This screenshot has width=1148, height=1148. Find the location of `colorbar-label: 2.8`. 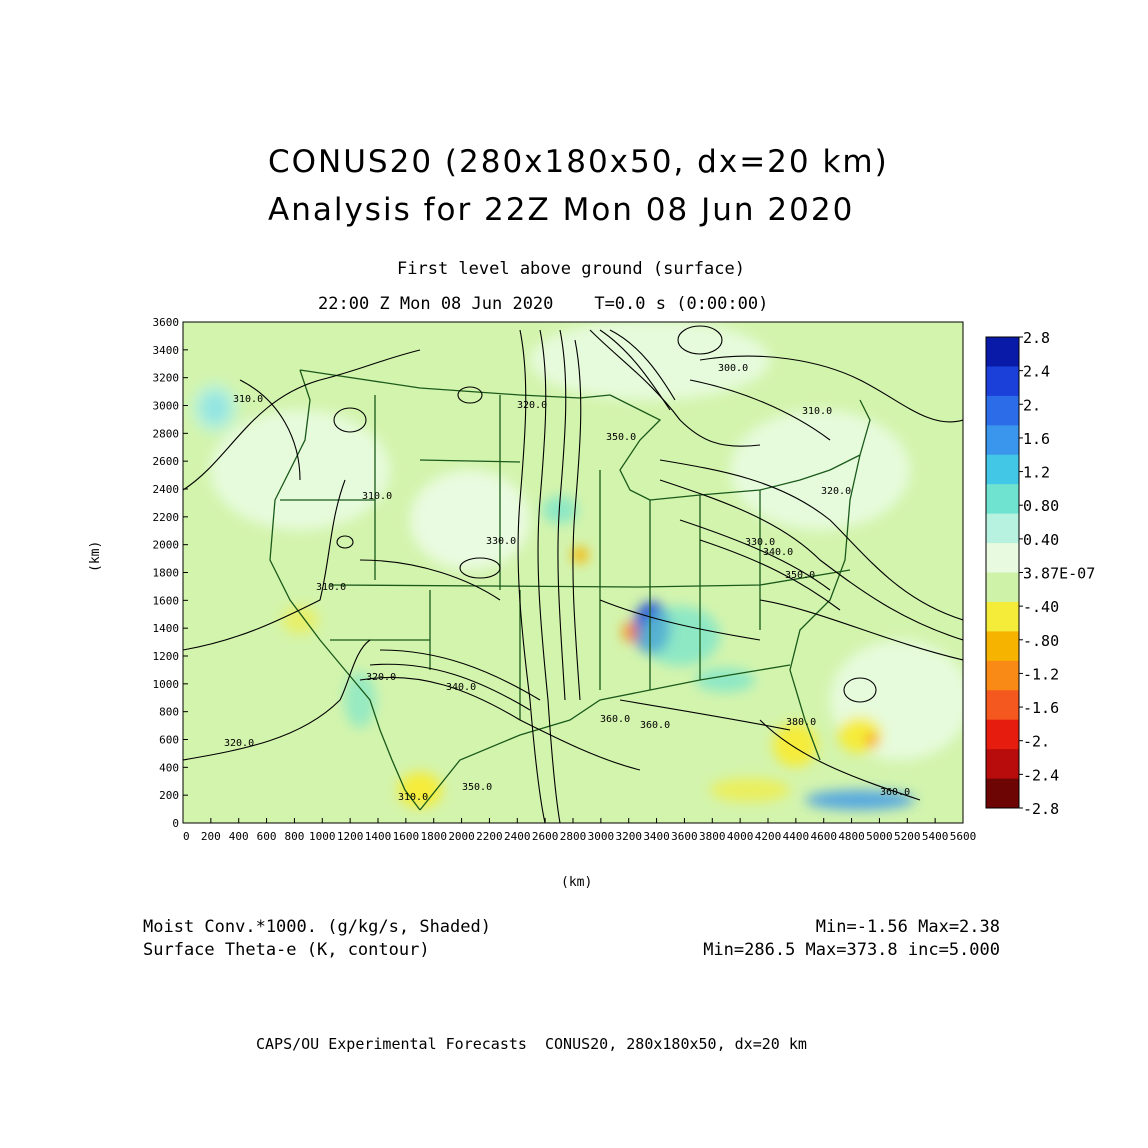

colorbar-label: 2.8 is located at coordinates (1036, 338).